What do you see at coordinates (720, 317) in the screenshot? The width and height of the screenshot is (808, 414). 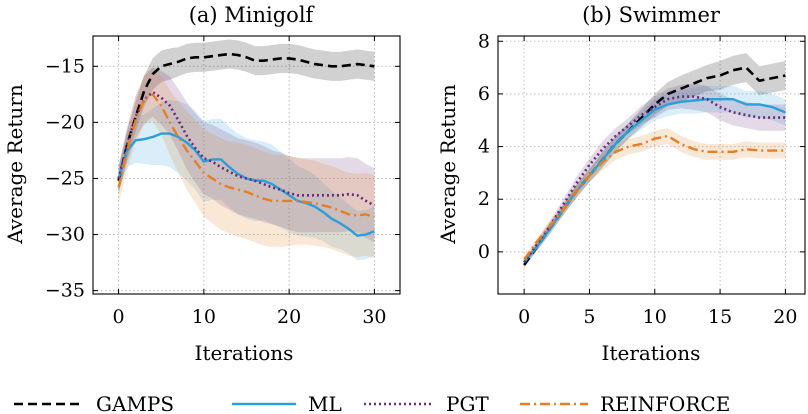 I see `x-tick-label-swimmer: 15` at bounding box center [720, 317].